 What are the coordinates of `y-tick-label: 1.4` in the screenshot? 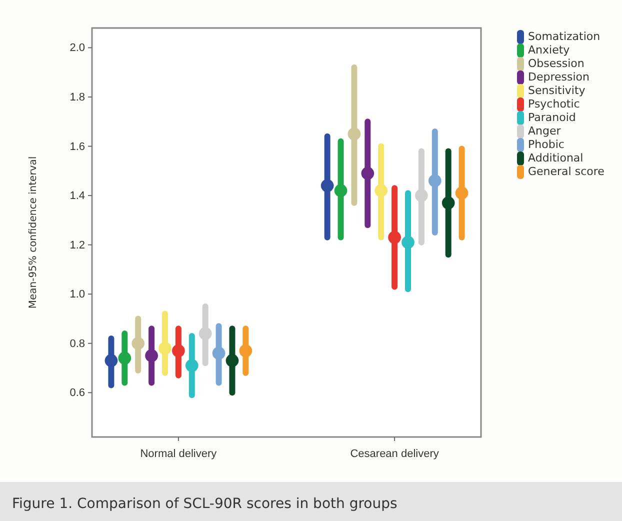 It's located at (77, 196).